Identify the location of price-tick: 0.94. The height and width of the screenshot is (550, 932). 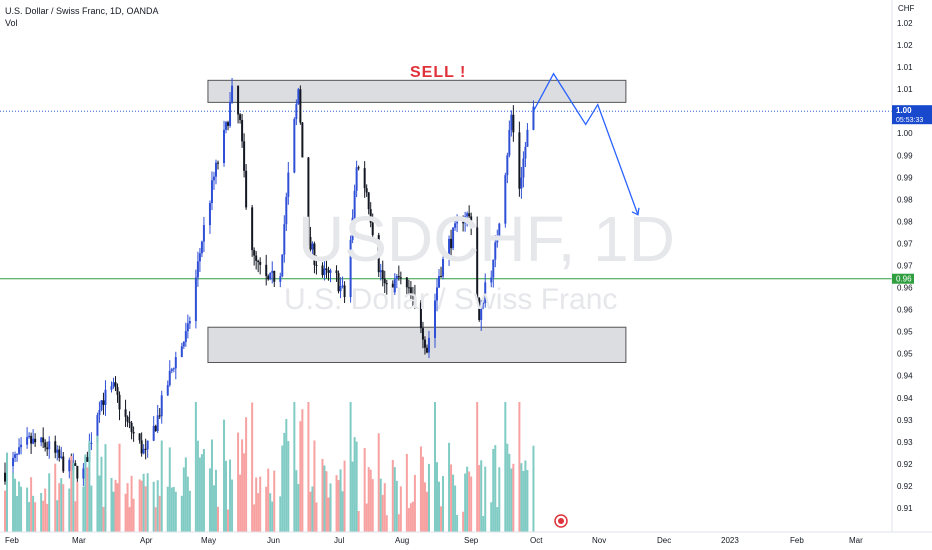
(905, 376).